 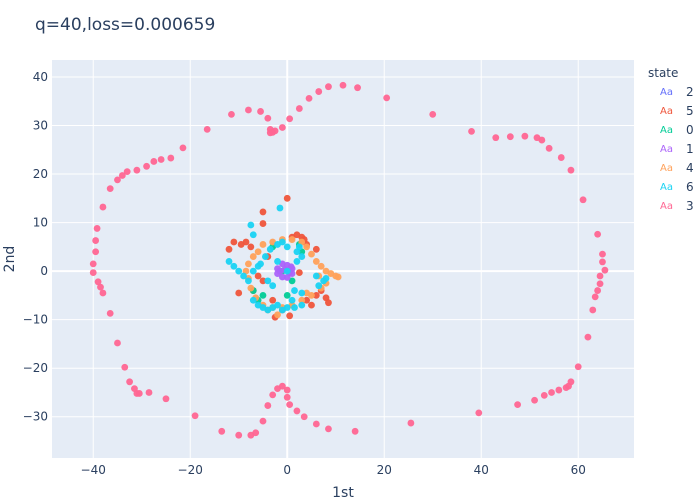 What do you see at coordinates (690, 168) in the screenshot?
I see `legend-label: 4` at bounding box center [690, 168].